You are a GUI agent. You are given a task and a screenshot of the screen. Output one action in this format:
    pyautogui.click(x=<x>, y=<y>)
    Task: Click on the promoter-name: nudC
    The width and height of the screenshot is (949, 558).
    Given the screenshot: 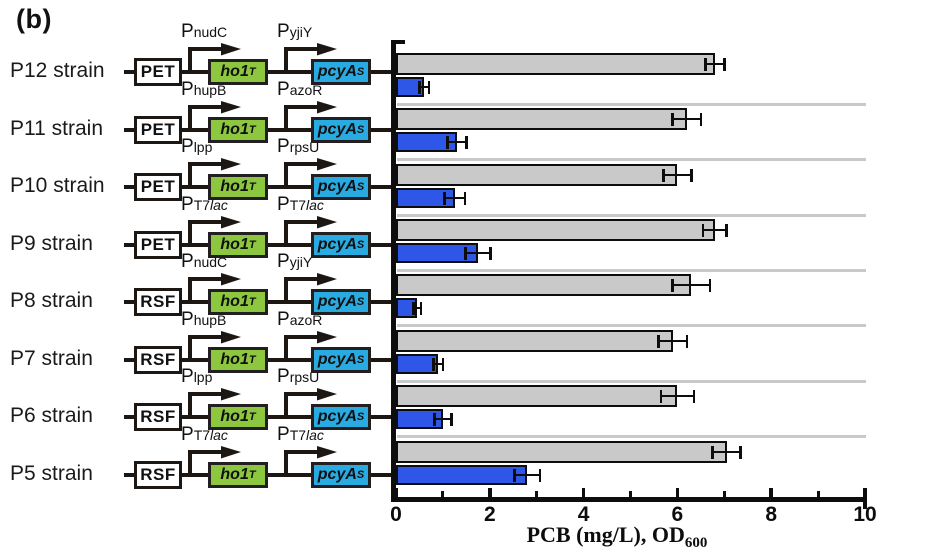 What is the action you would take?
    pyautogui.click(x=210, y=262)
    